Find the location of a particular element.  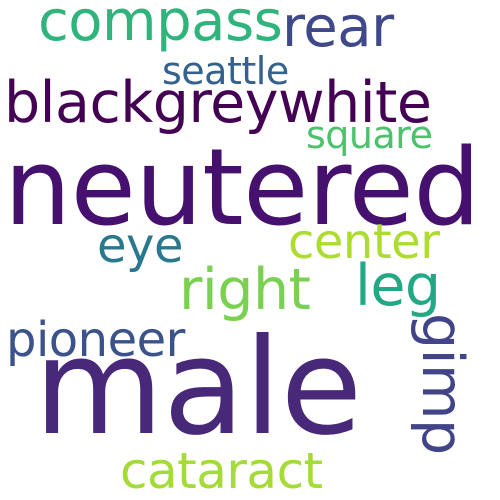

word-right: right is located at coordinates (245, 290).